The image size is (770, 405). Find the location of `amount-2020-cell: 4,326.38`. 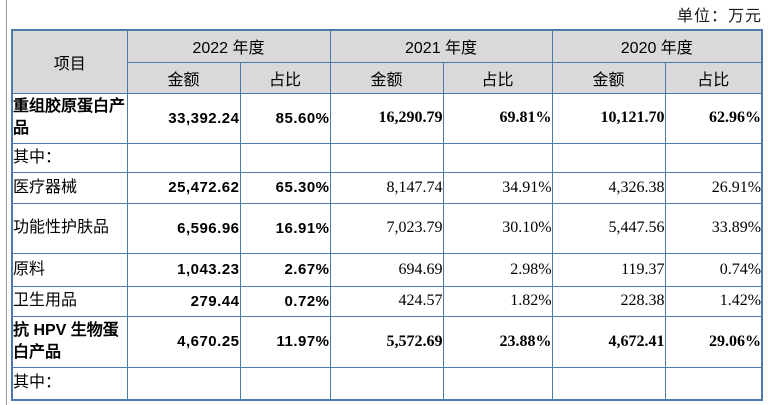

amount-2020-cell: 4,326.38 is located at coordinates (608, 187).